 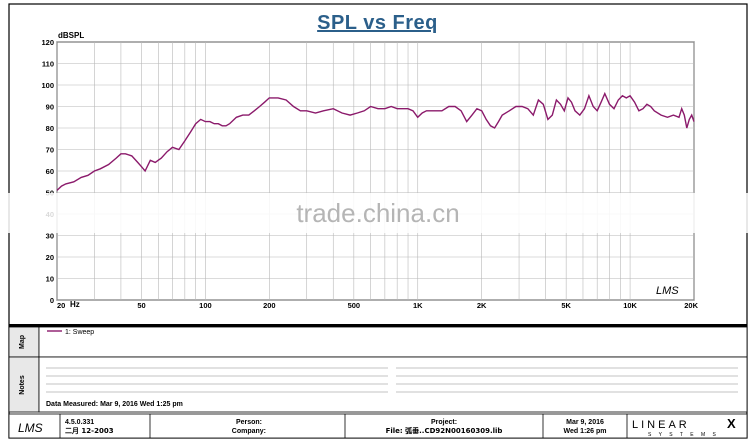 I want to click on x-tick-label: 50, so click(x=141, y=305).